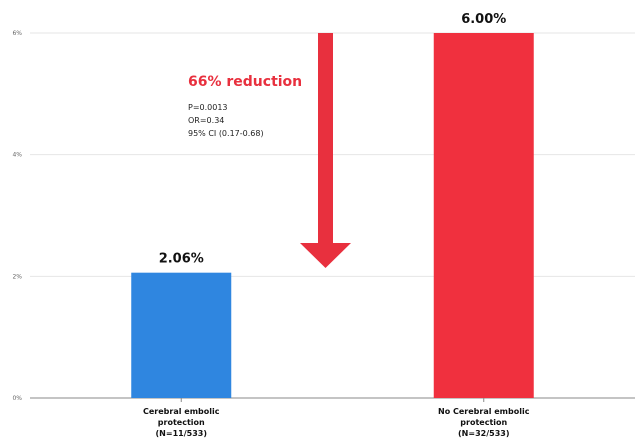 The width and height of the screenshot is (635, 445). What do you see at coordinates (206, 120) in the screenshot?
I see `annotation-odds-ratio: OR=0.34` at bounding box center [206, 120].